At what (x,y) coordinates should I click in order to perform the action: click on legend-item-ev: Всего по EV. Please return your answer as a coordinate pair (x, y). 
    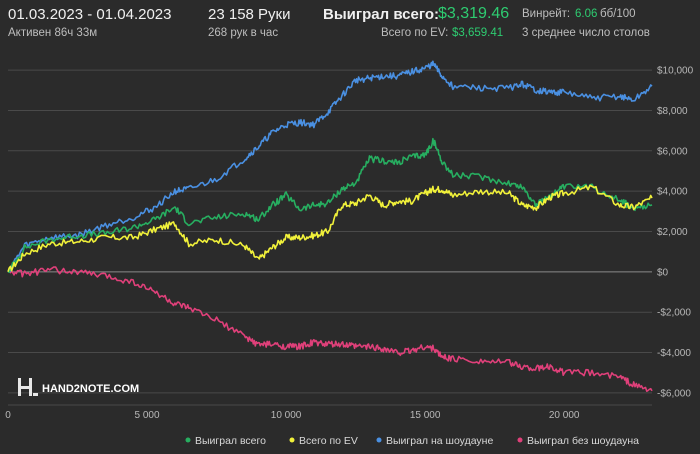
    Looking at the image, I should click on (328, 441).